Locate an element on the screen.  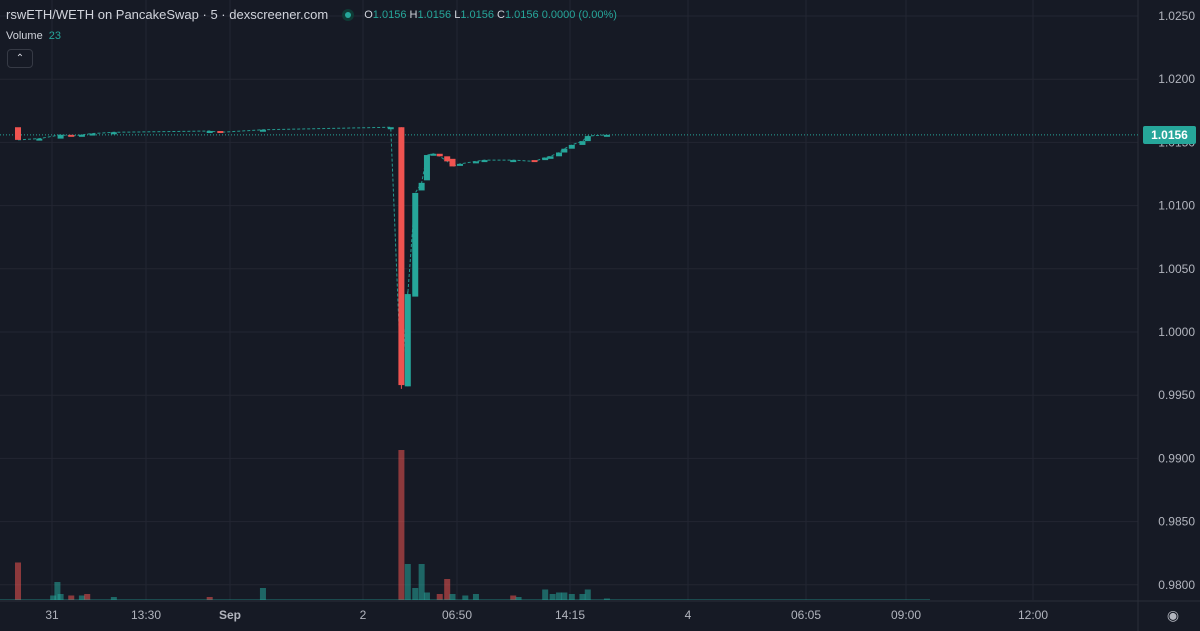
x-tick-label: 06:05 is located at coordinates (806, 615).